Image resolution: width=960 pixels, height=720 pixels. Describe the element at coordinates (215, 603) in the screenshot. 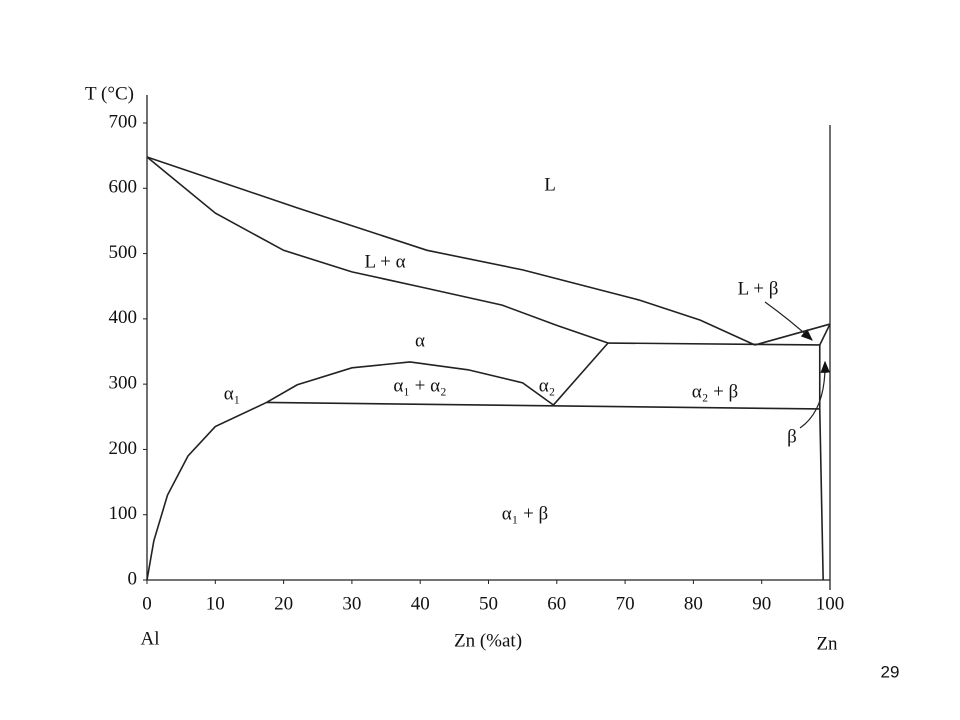

I see `x-tick-label: 10` at that location.